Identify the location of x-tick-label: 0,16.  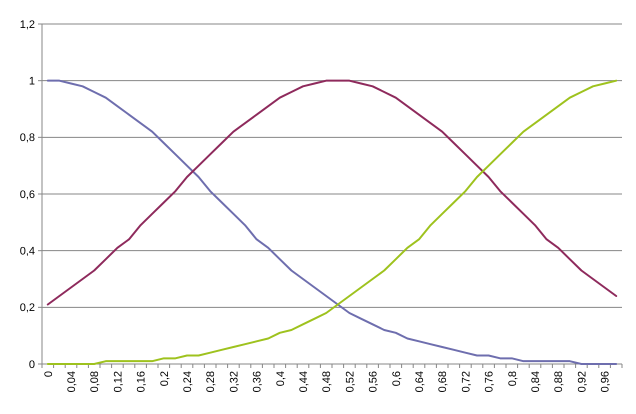
(142, 381).